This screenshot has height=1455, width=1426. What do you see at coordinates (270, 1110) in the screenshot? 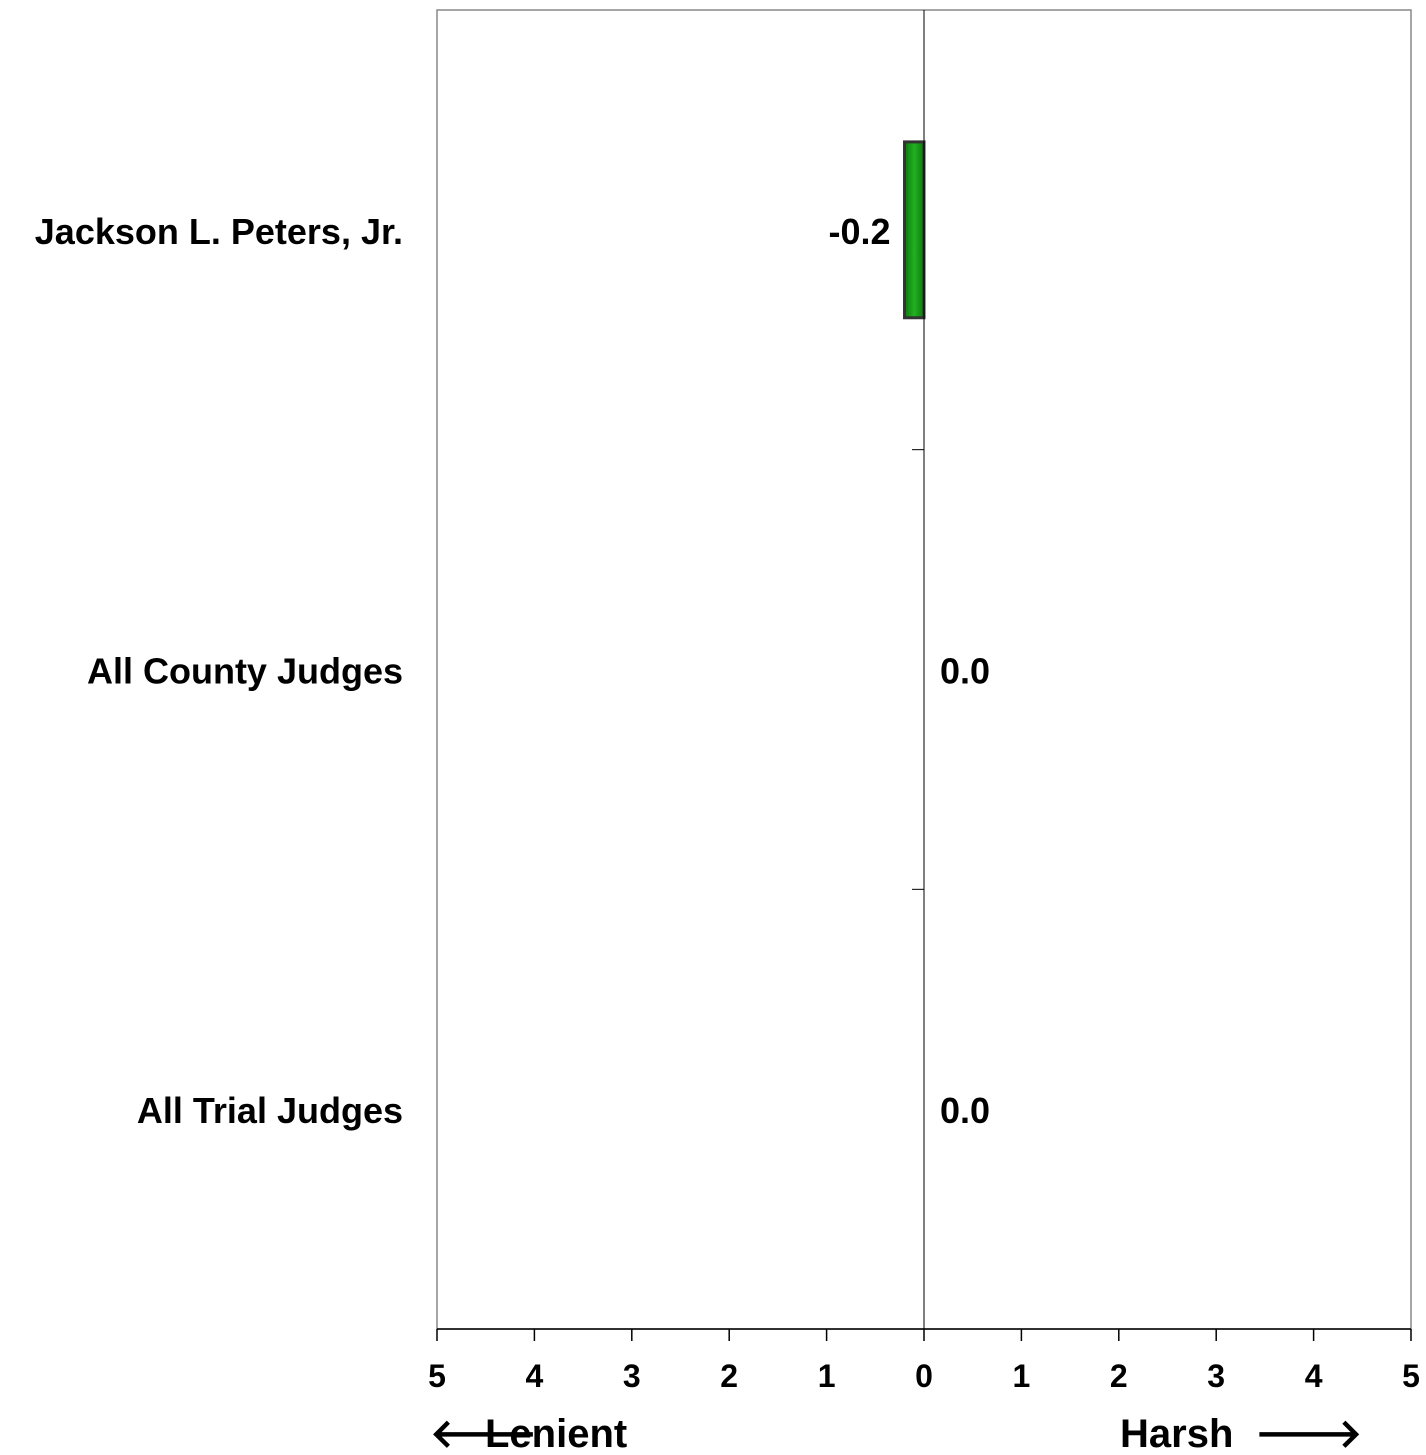
I see `category-label: All Trial Judges` at bounding box center [270, 1110].